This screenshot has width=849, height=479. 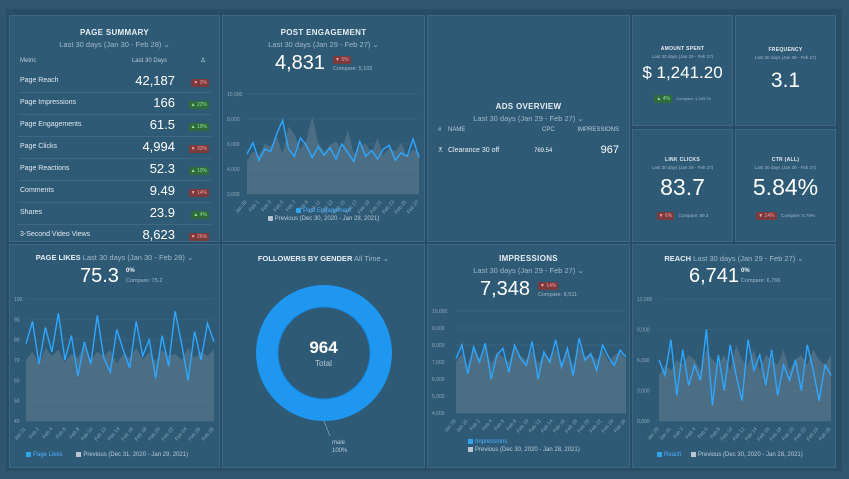 What do you see at coordinates (761, 281) in the screenshot?
I see `reach-compare: Compare: 6,766` at bounding box center [761, 281].